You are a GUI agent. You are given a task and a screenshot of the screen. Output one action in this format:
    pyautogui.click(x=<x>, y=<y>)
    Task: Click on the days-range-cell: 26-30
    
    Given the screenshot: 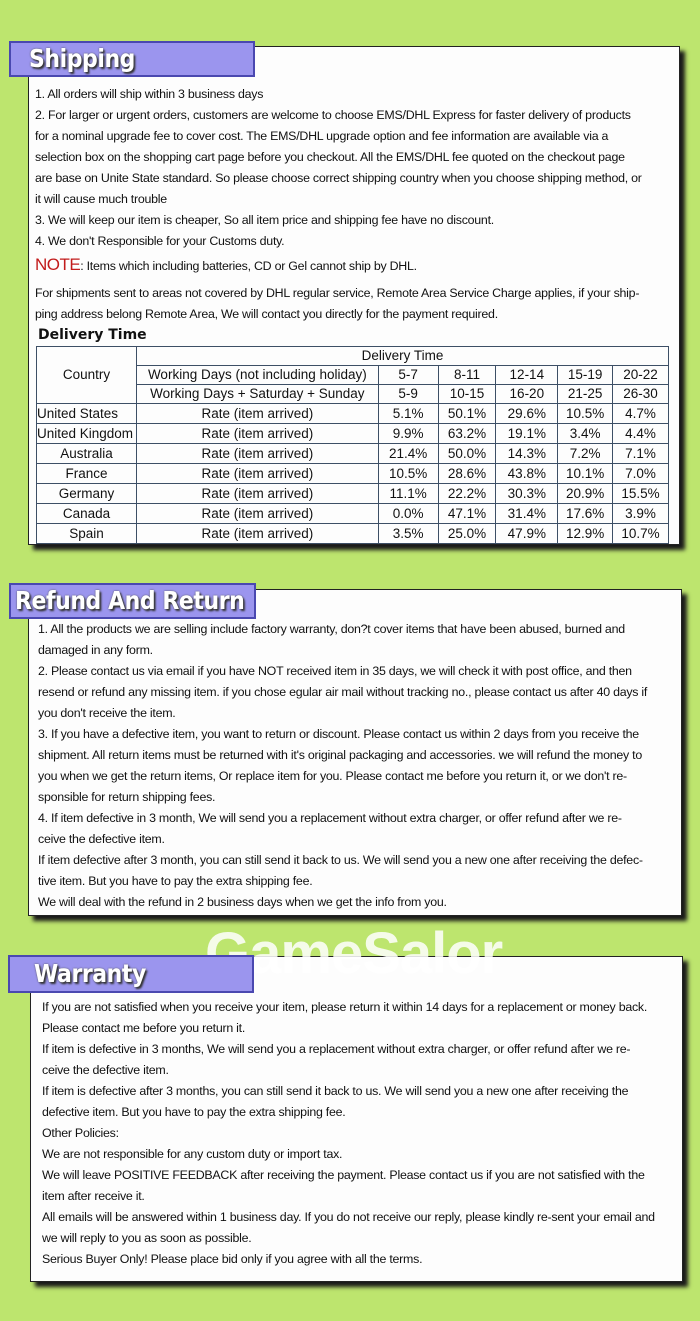 What is the action you would take?
    pyautogui.click(x=640, y=394)
    